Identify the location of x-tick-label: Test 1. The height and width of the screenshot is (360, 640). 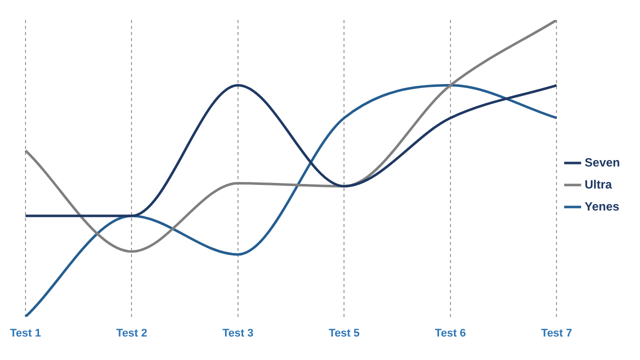
(25, 333).